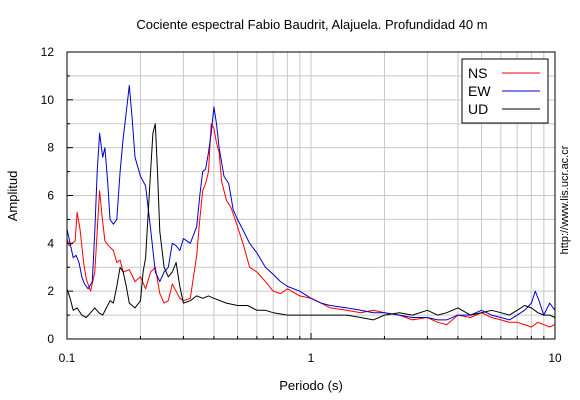 The width and height of the screenshot is (580, 400). I want to click on source-url: http://www.lis.ucr.ac.cr, so click(565, 199).